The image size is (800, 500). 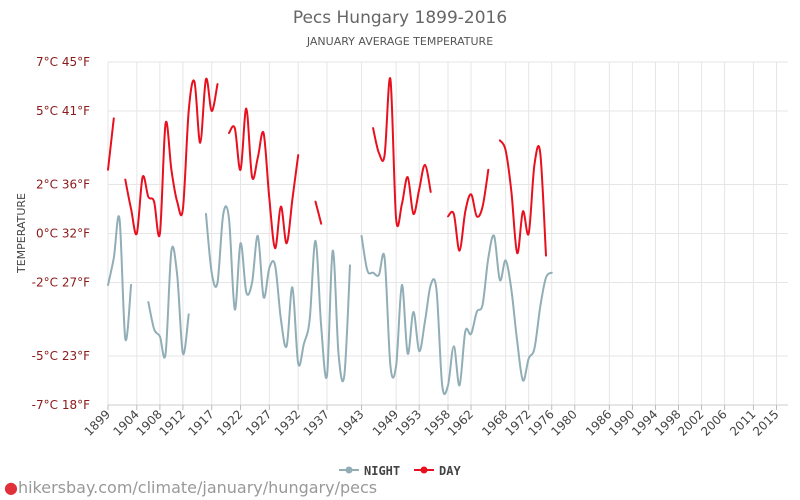 What do you see at coordinates (200, 422) in the screenshot?
I see `x-tick-label: 1917` at bounding box center [200, 422].